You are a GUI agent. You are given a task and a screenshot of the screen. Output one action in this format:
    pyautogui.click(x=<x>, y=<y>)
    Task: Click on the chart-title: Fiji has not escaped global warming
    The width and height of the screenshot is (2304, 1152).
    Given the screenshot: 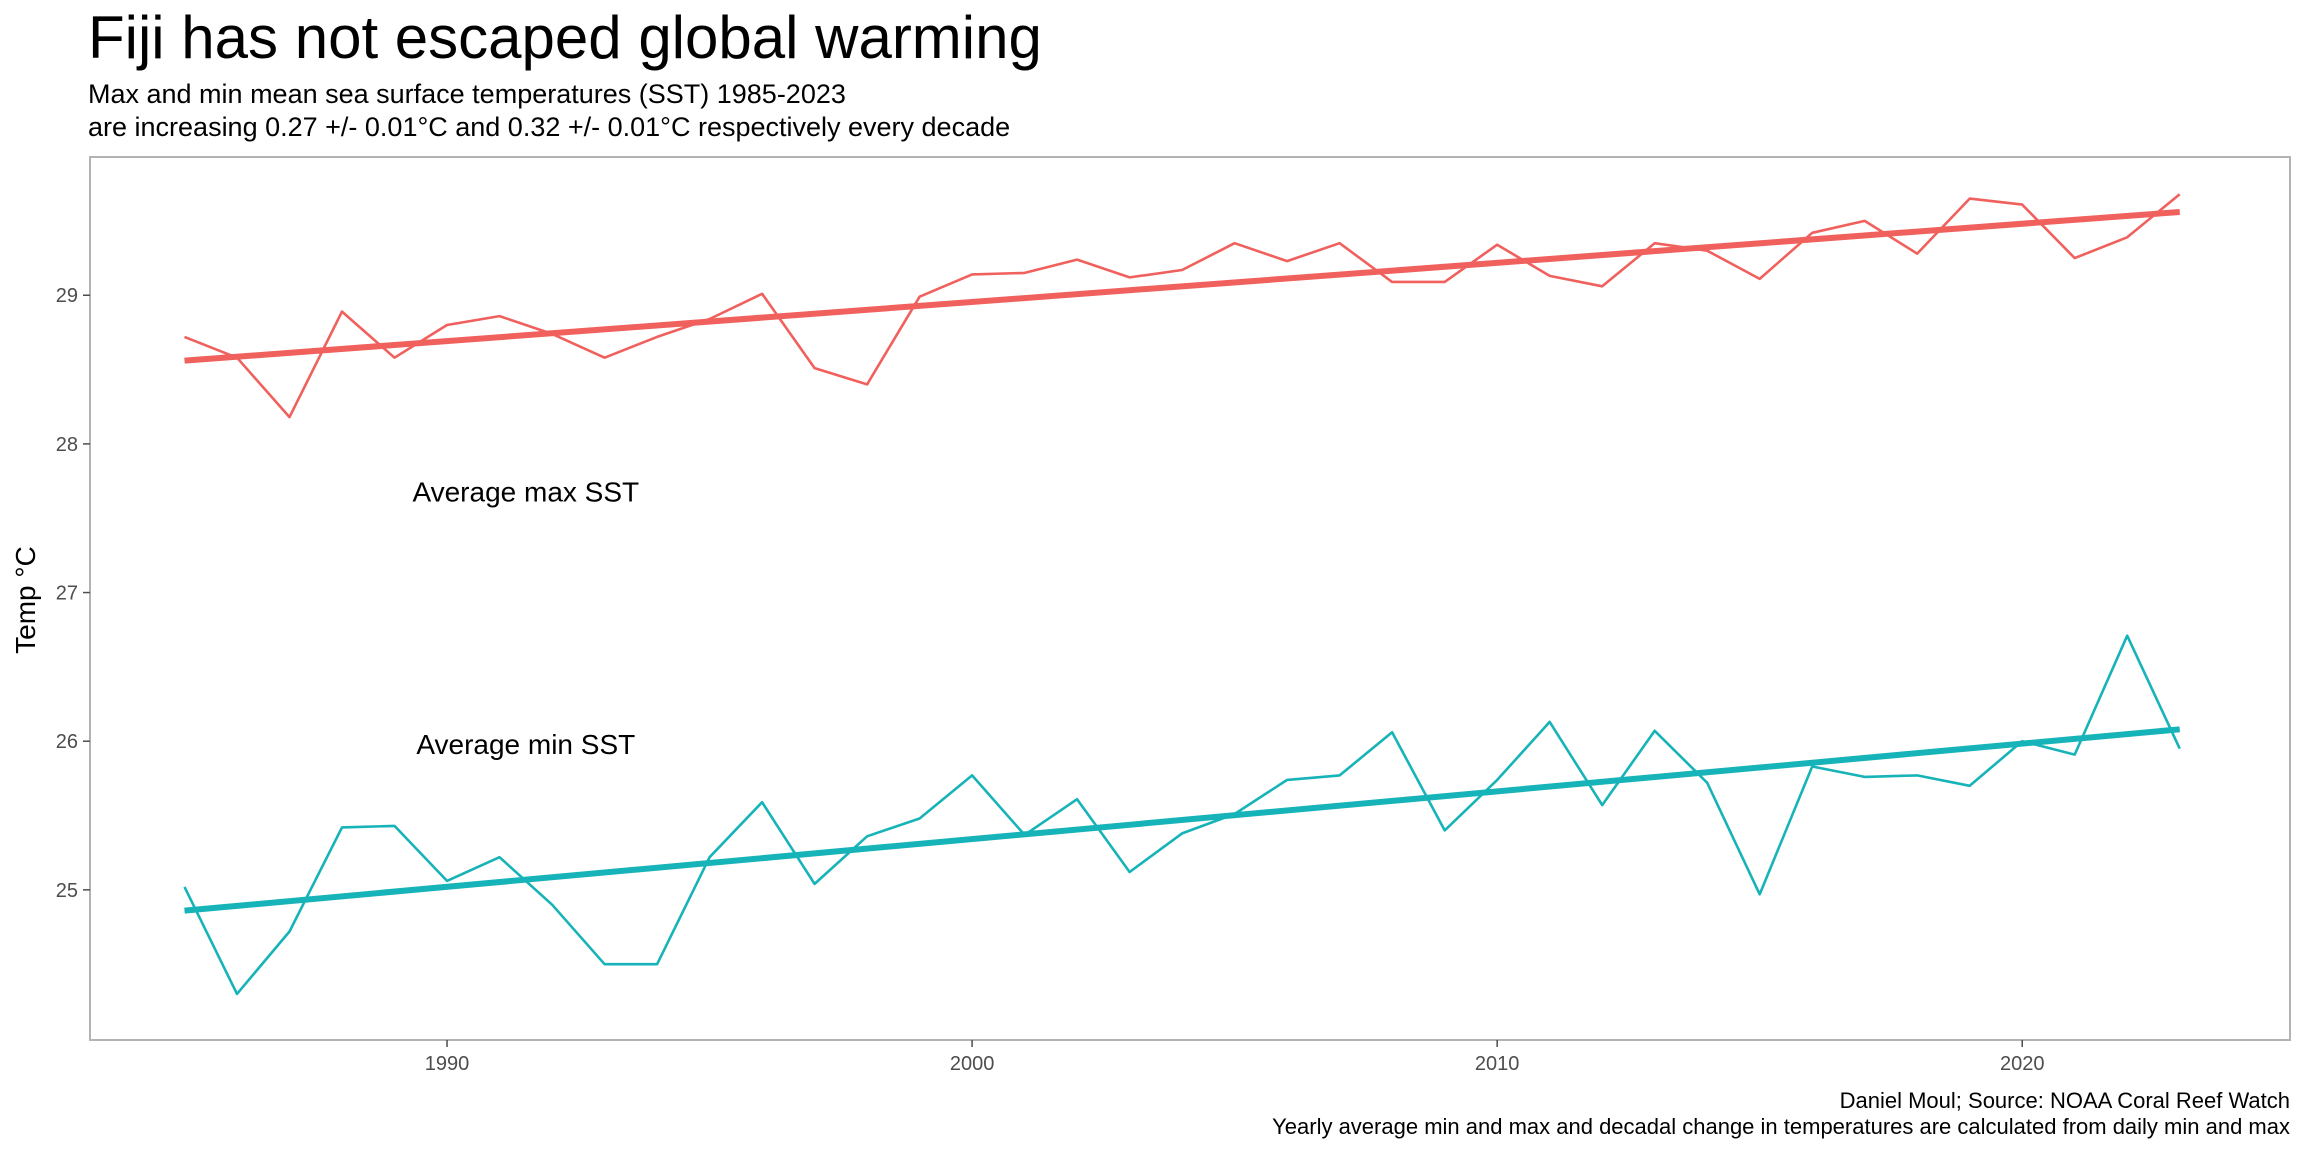 What is the action you would take?
    pyautogui.click(x=565, y=37)
    